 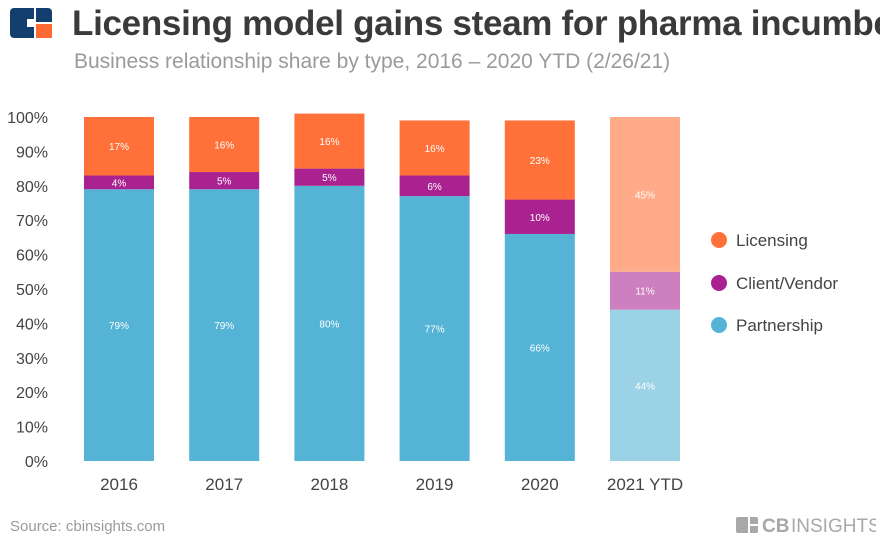 I want to click on data-label: 4%, so click(x=119, y=183).